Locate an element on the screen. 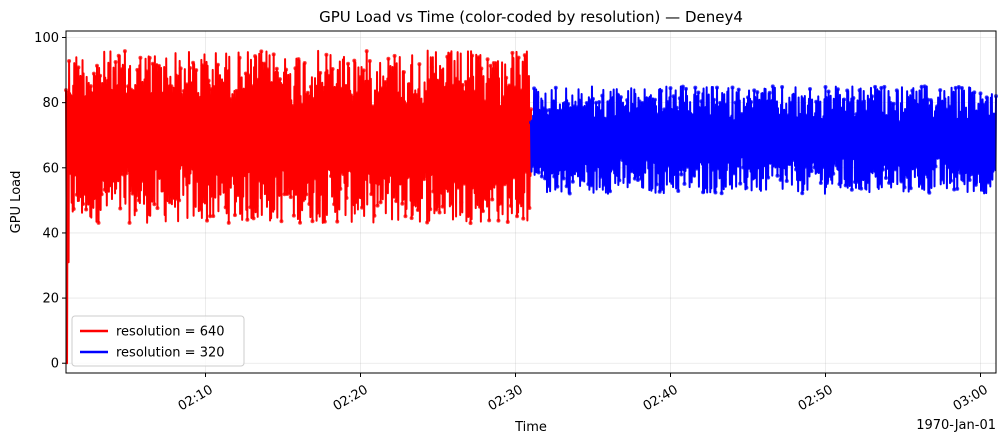 Image resolution: width=1005 pixels, height=443 pixels. y-tick-label: 0 is located at coordinates (55, 364).